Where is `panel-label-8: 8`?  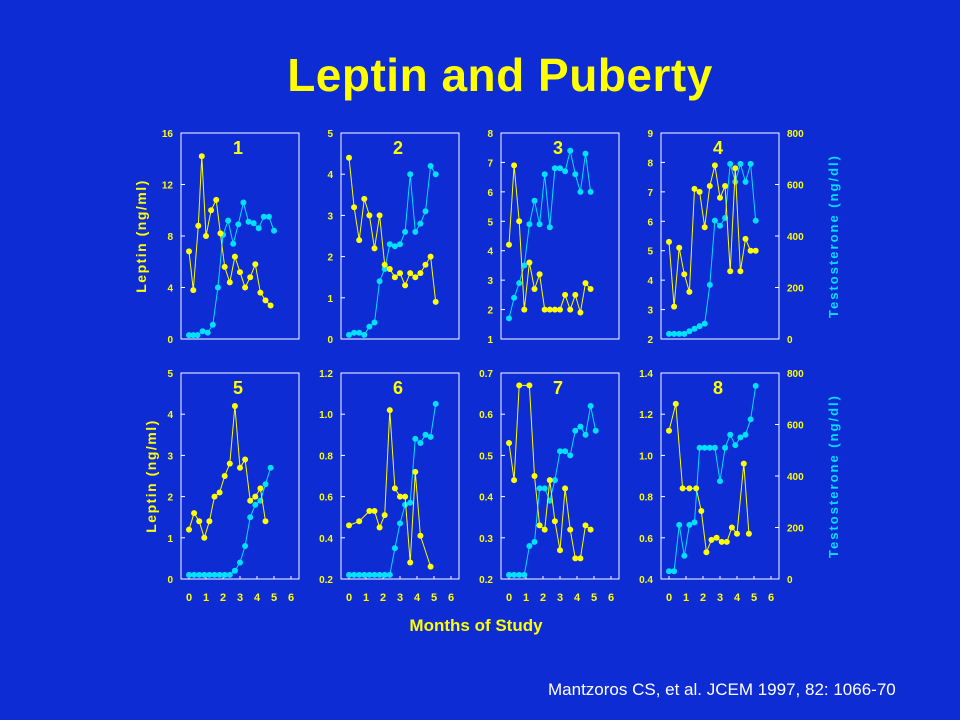 panel-label-8: 8 is located at coordinates (718, 388).